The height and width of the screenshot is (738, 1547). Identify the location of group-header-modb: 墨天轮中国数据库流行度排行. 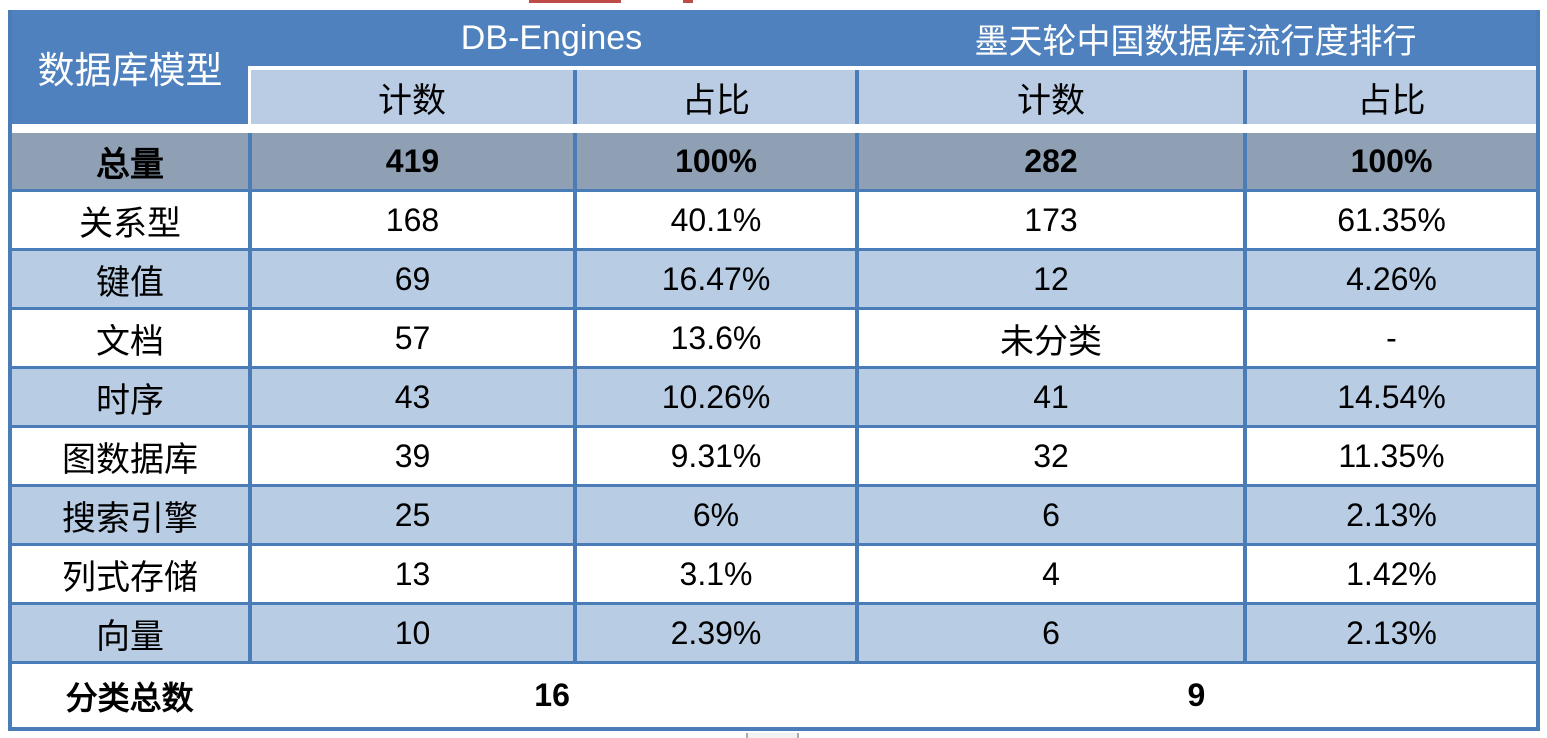
(1195, 42).